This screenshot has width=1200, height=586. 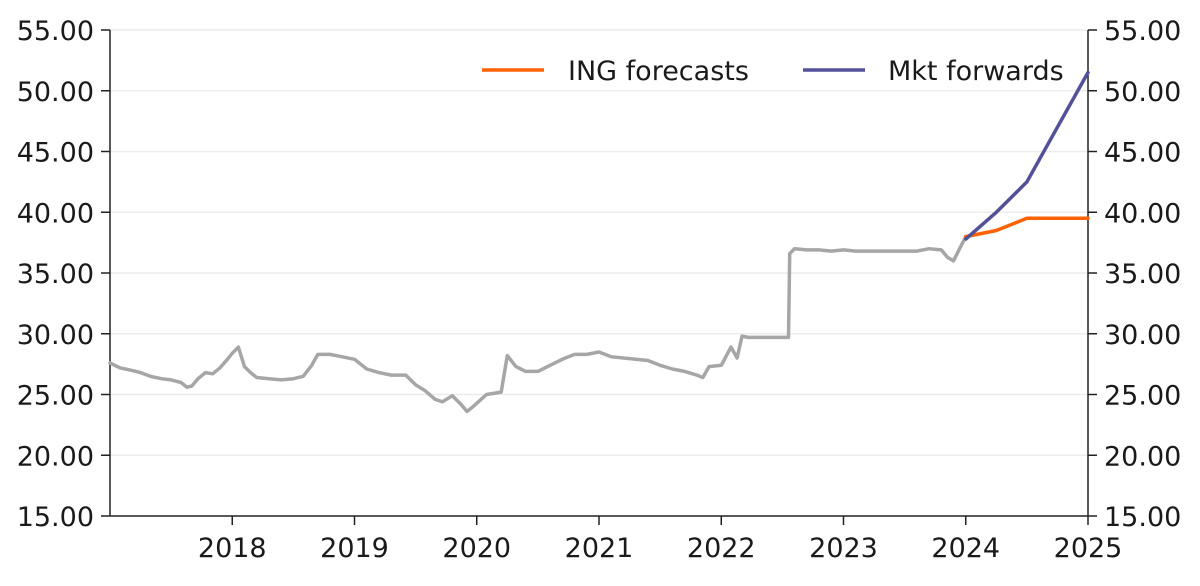 I want to click on y-tick-label-left: 25.00, so click(x=55, y=396).